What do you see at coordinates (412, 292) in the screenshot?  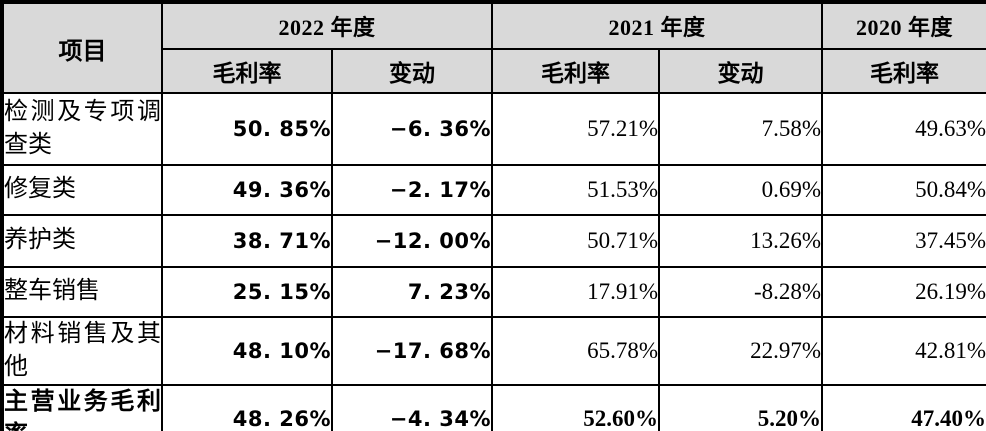 I see `cell-2022-change: 7. 23%` at bounding box center [412, 292].